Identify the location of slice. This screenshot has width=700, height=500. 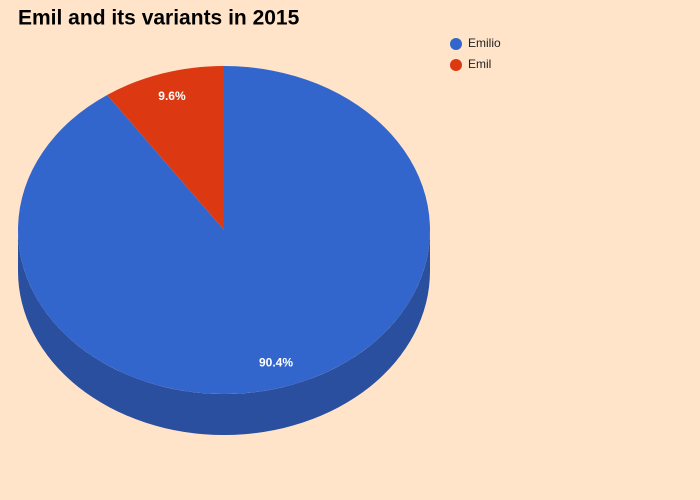
(165, 148).